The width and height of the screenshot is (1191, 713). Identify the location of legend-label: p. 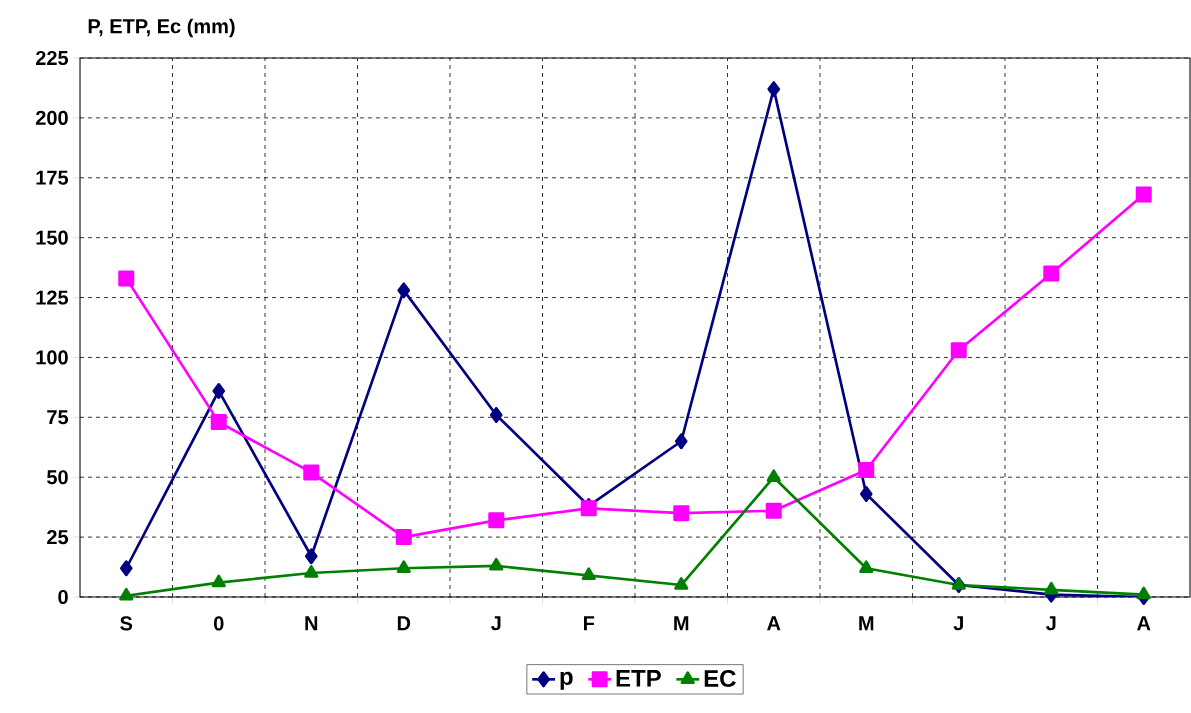
(566, 680).